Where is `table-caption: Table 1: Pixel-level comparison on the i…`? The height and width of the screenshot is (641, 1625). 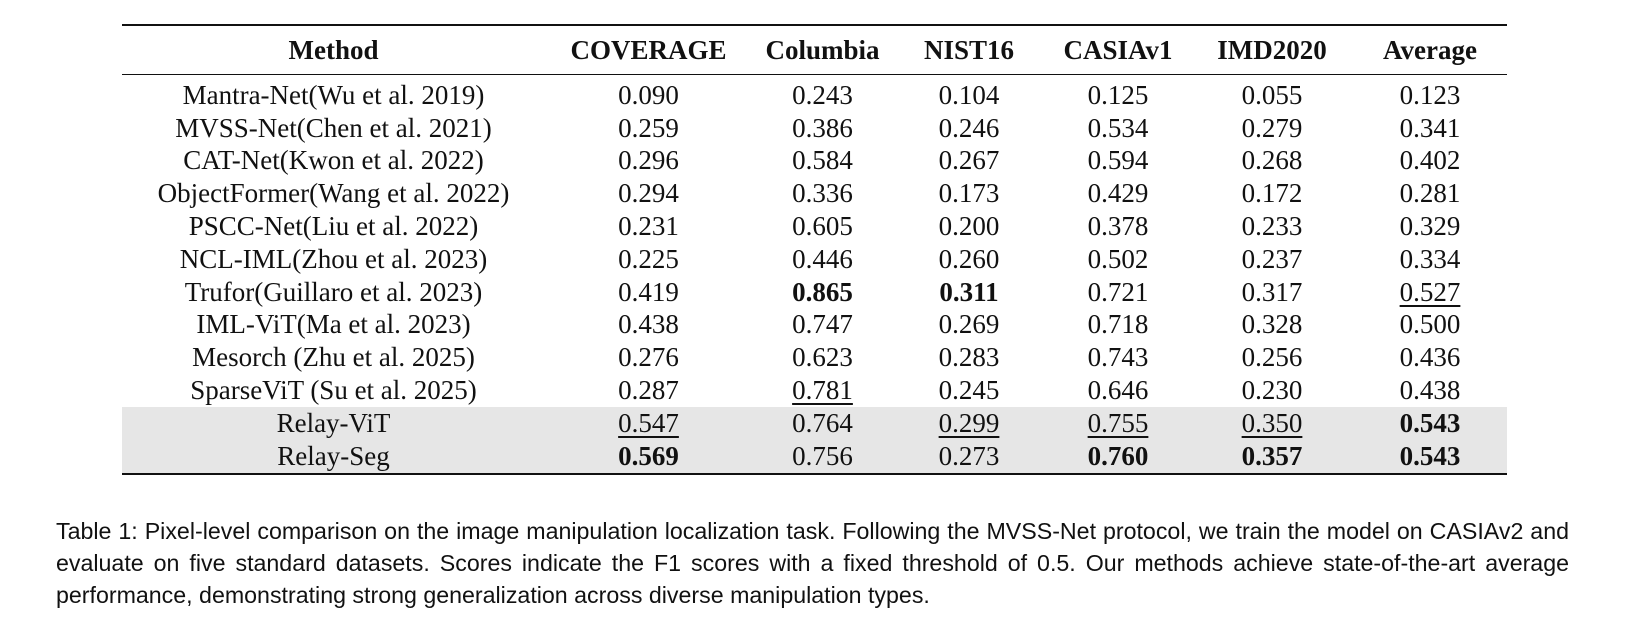
table-caption: Table 1: Pixel-level comparison on the i… is located at coordinates (812, 563).